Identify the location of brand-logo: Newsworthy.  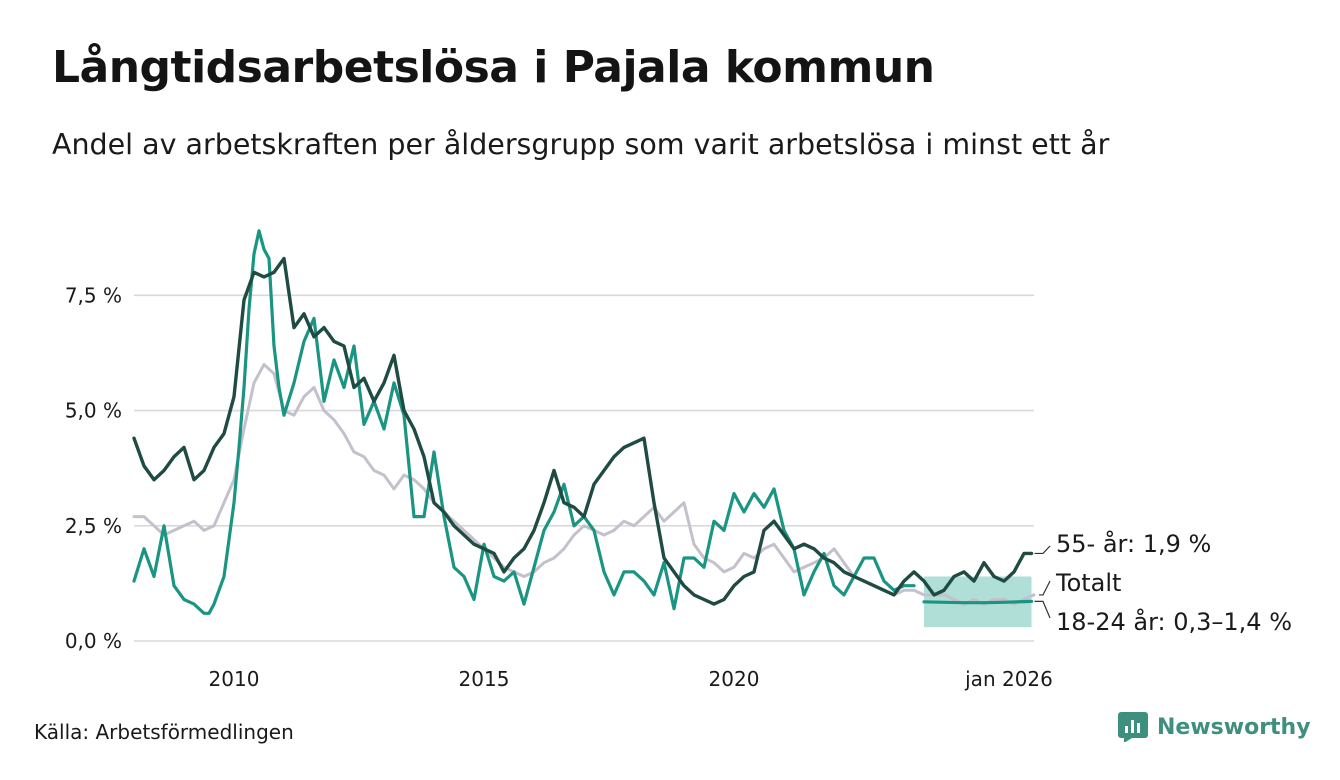
(1214, 727).